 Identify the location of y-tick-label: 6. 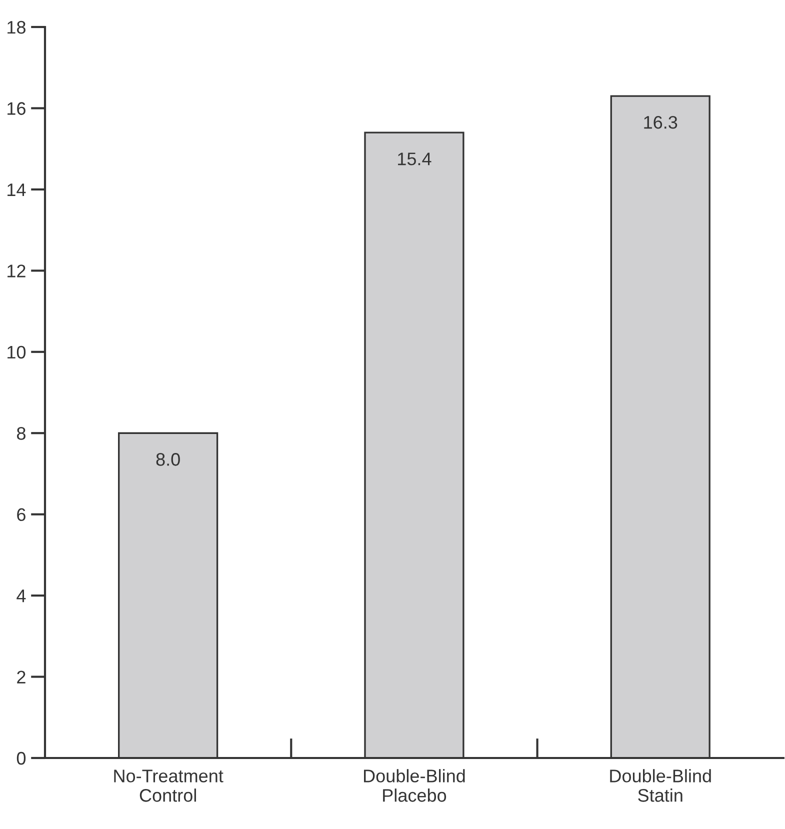
(21, 515).